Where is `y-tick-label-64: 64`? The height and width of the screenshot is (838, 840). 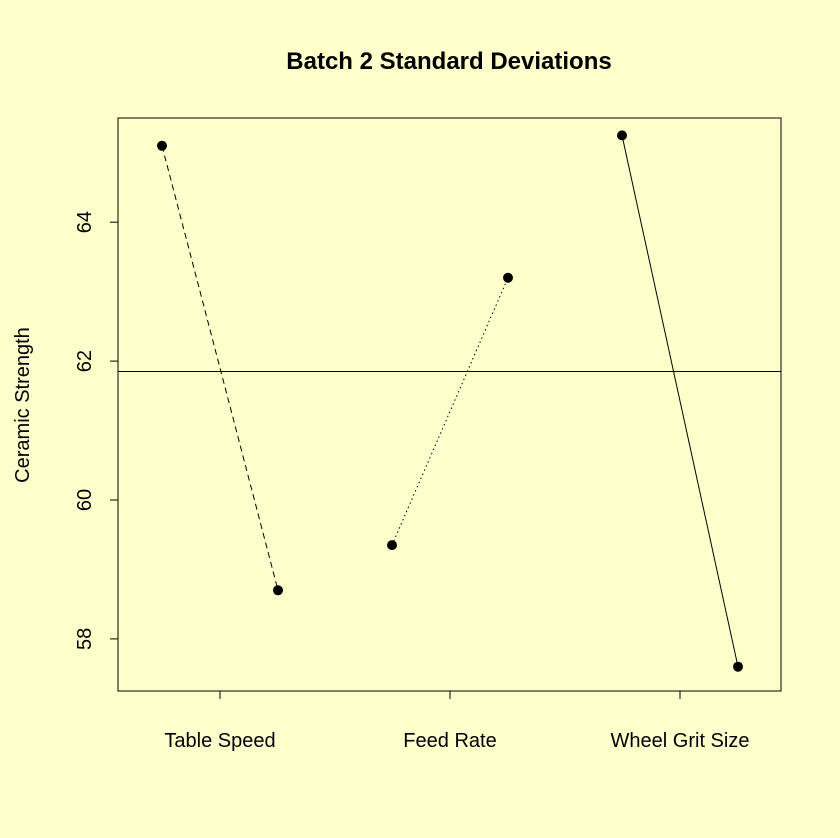 y-tick-label-64: 64 is located at coordinates (85, 222).